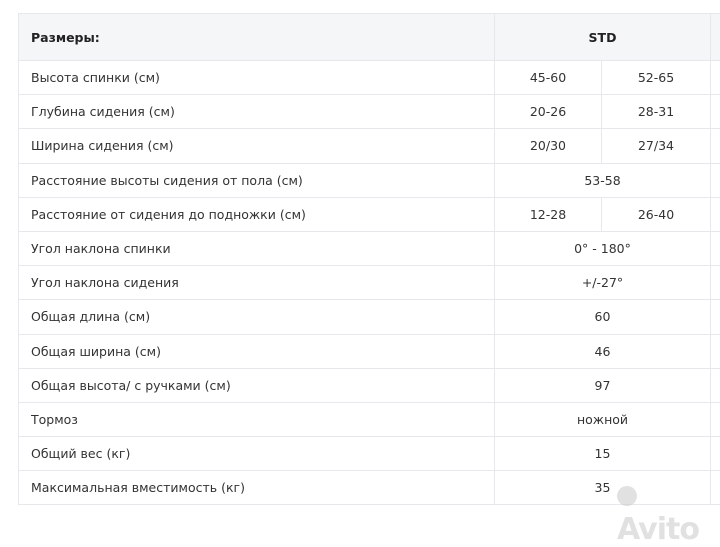  I want to click on row-label: Максимальная вместимость (кг), so click(257, 488).